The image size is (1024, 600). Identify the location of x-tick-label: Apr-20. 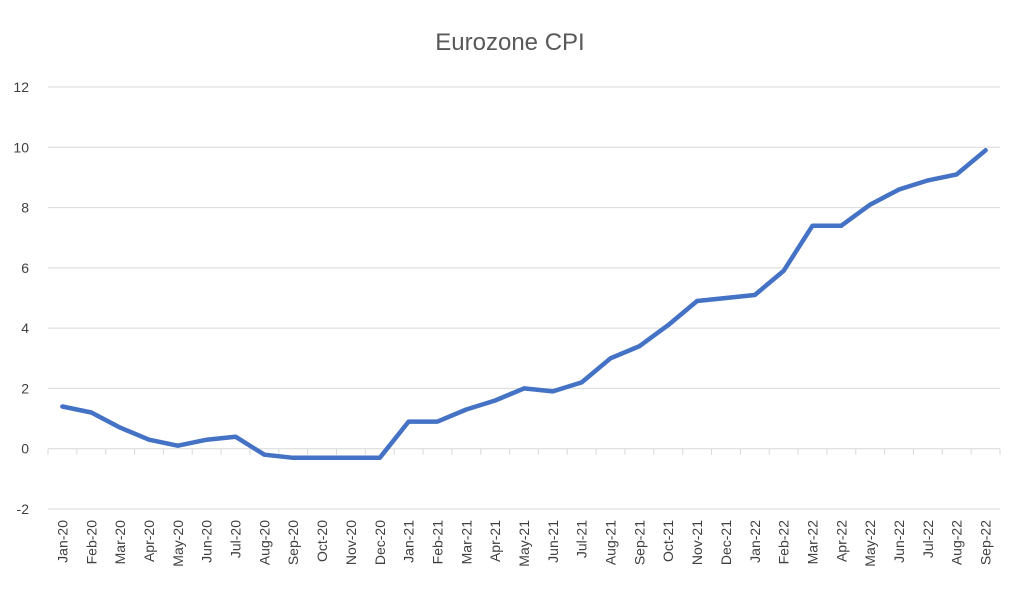
(149, 541).